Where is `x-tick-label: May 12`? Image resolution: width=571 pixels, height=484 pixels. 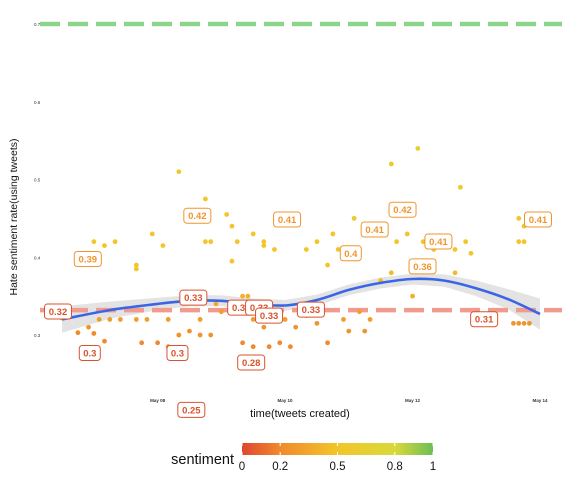
x-tick-label: May 12 is located at coordinates (413, 400).